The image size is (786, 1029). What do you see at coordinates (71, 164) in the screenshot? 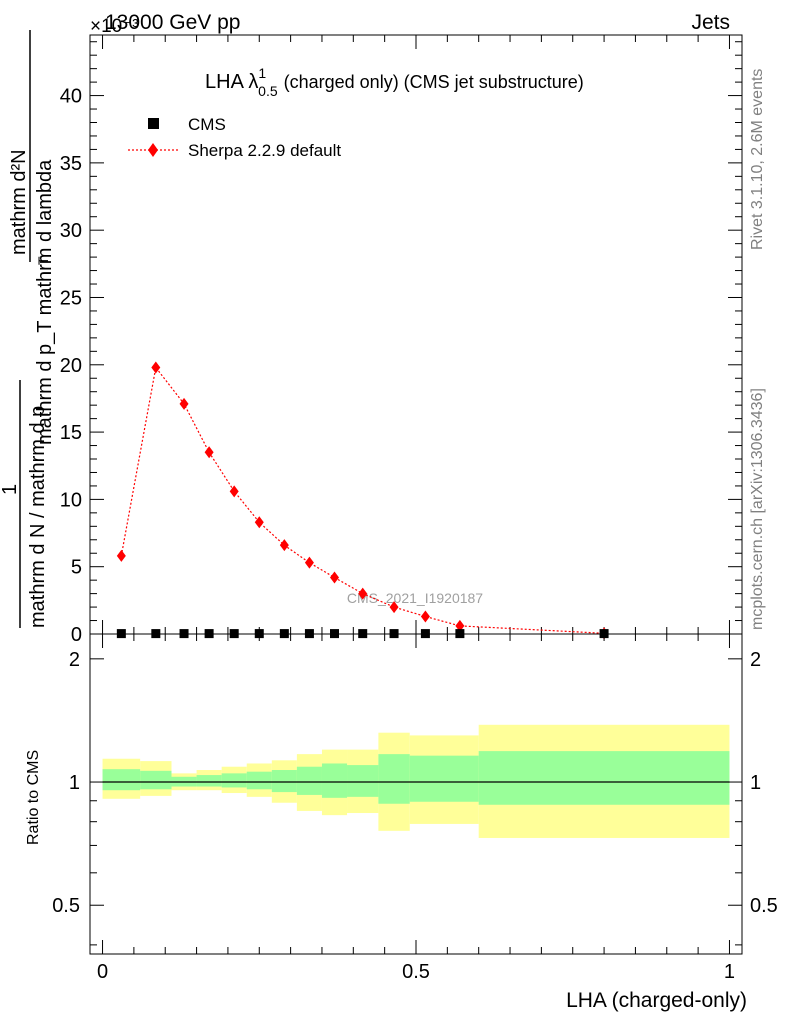
I see `y-tick-label: 35` at bounding box center [71, 164].